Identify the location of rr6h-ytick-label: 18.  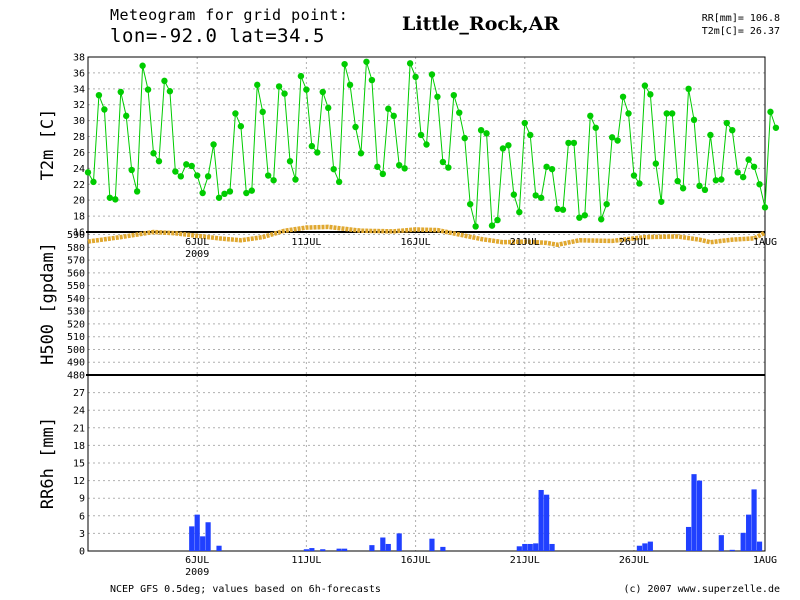
(79, 446).